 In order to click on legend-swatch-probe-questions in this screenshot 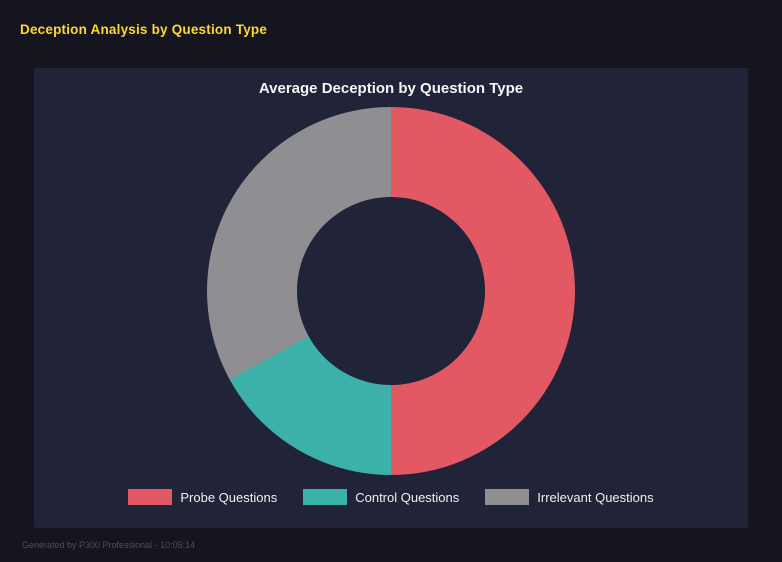, I will do `click(150, 497)`.